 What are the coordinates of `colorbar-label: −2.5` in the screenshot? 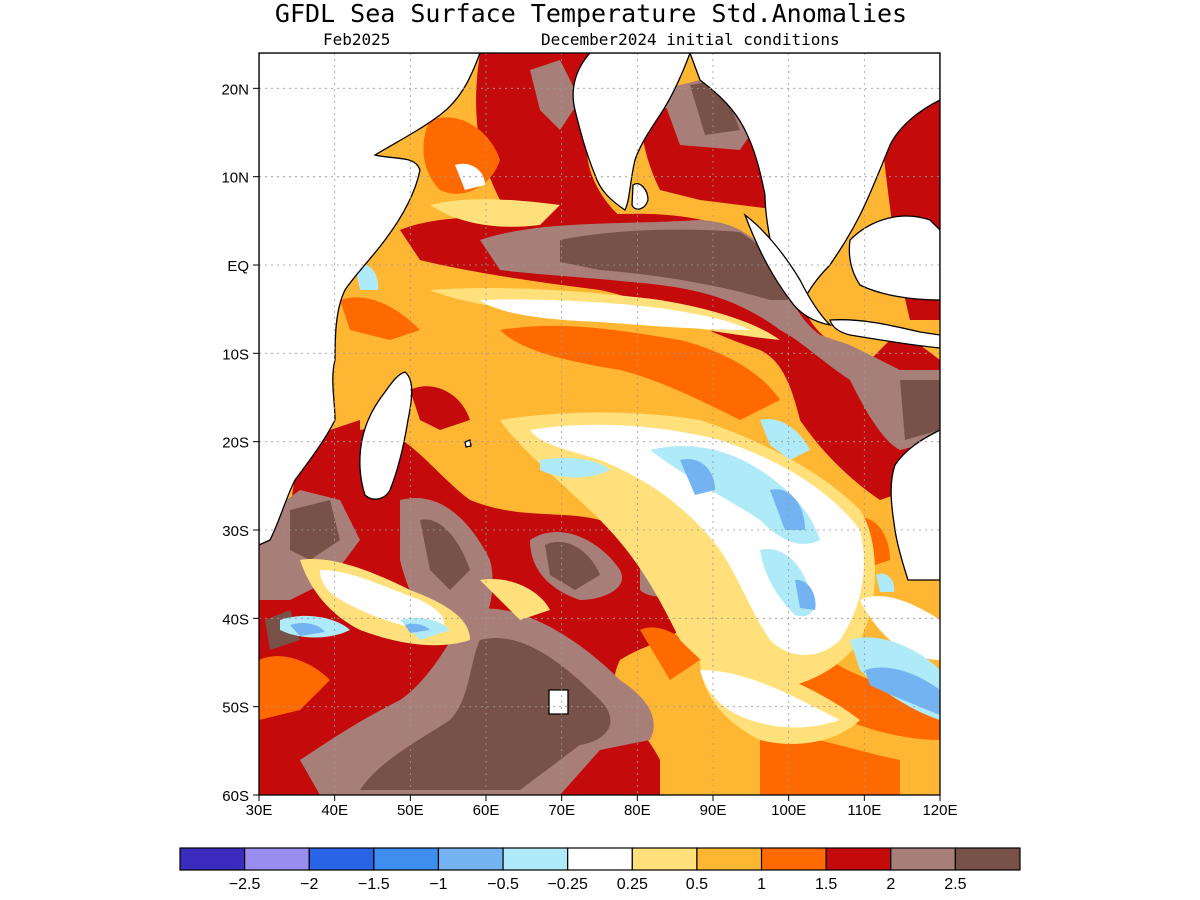 It's located at (245, 884).